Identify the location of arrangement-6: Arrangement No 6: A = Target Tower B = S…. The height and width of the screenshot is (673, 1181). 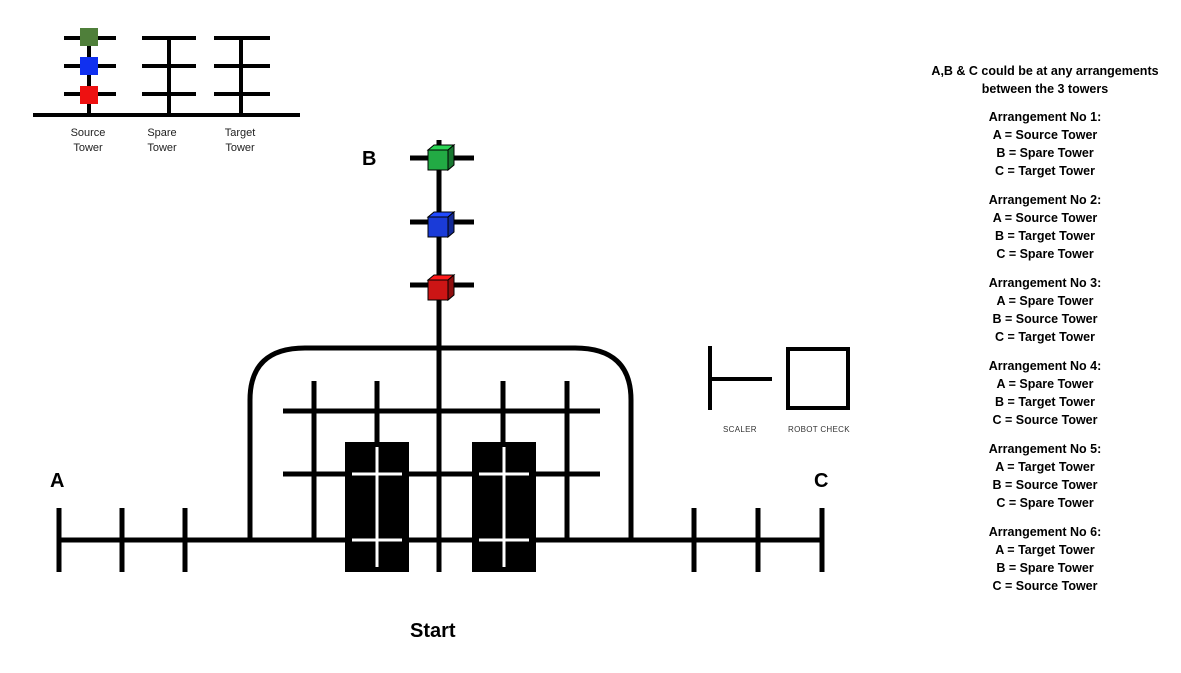
(1045, 559).